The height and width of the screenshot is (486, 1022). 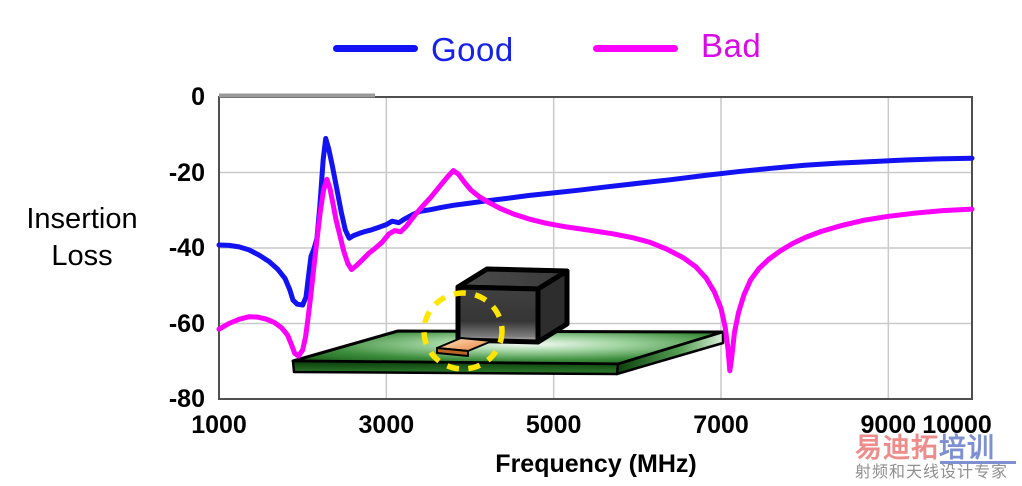 I want to click on y-axis-title-line1: Insertion, so click(x=82, y=219).